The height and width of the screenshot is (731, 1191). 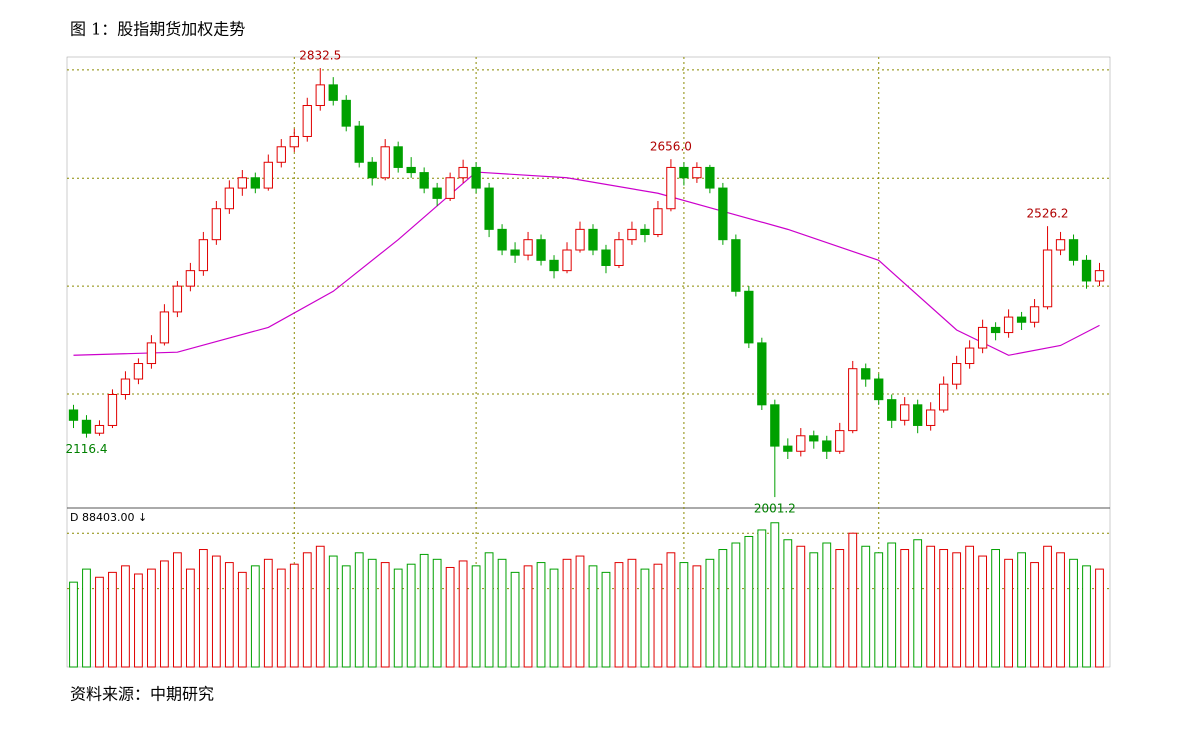 I want to click on annotation: 2001.2, so click(x=775, y=509).